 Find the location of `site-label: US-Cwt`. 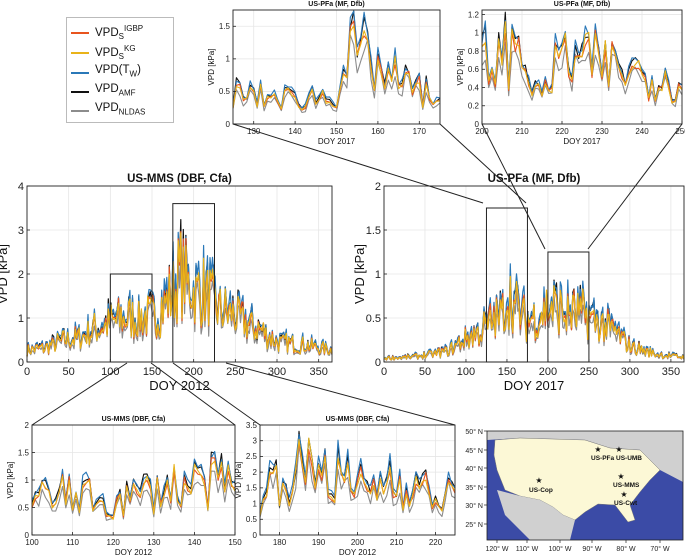

site-label: US-Cwt is located at coordinates (626, 503).